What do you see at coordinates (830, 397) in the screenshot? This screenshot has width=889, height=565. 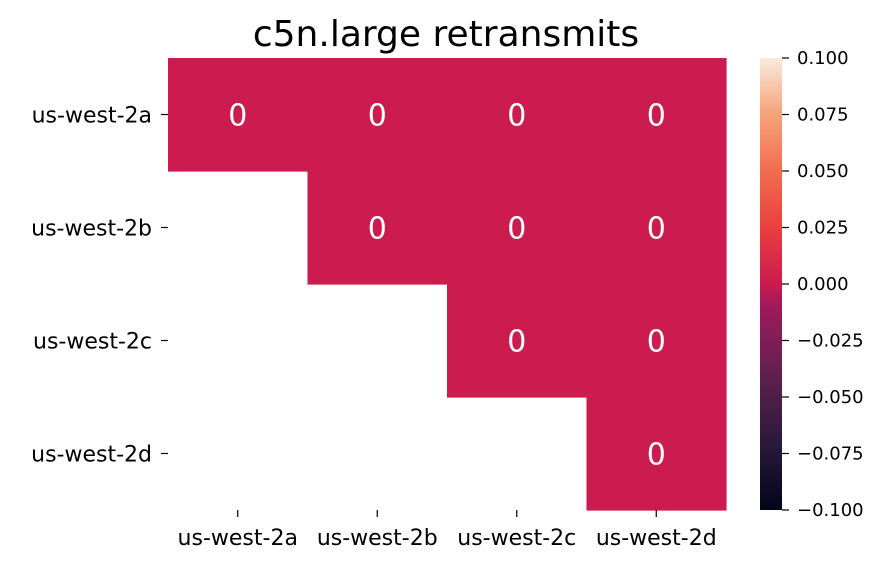 I see `colorbar-tick-label: −0.050` at bounding box center [830, 397].